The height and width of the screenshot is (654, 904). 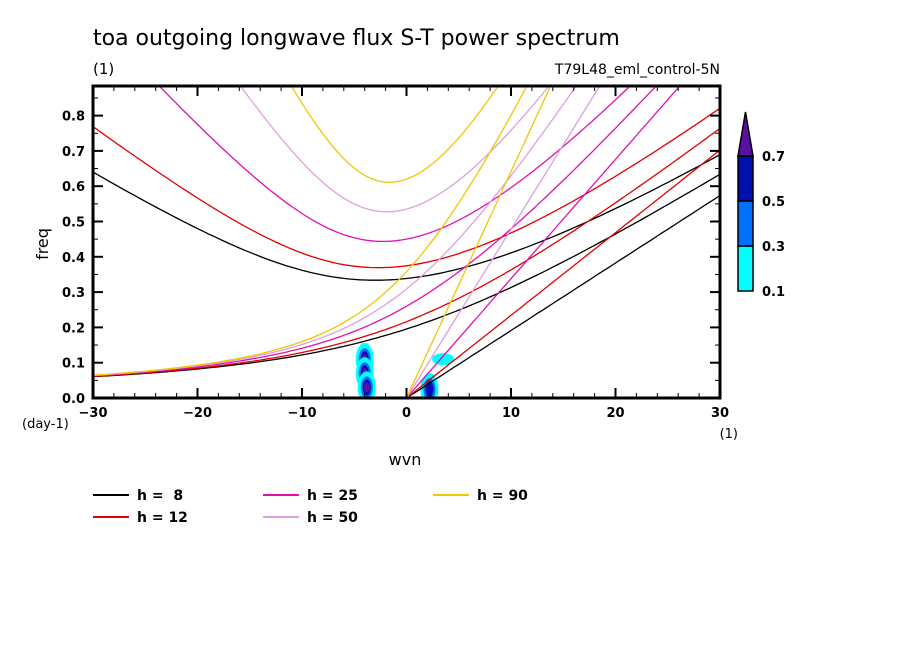 I want to click on x-tick-label: −30, so click(x=93, y=413).